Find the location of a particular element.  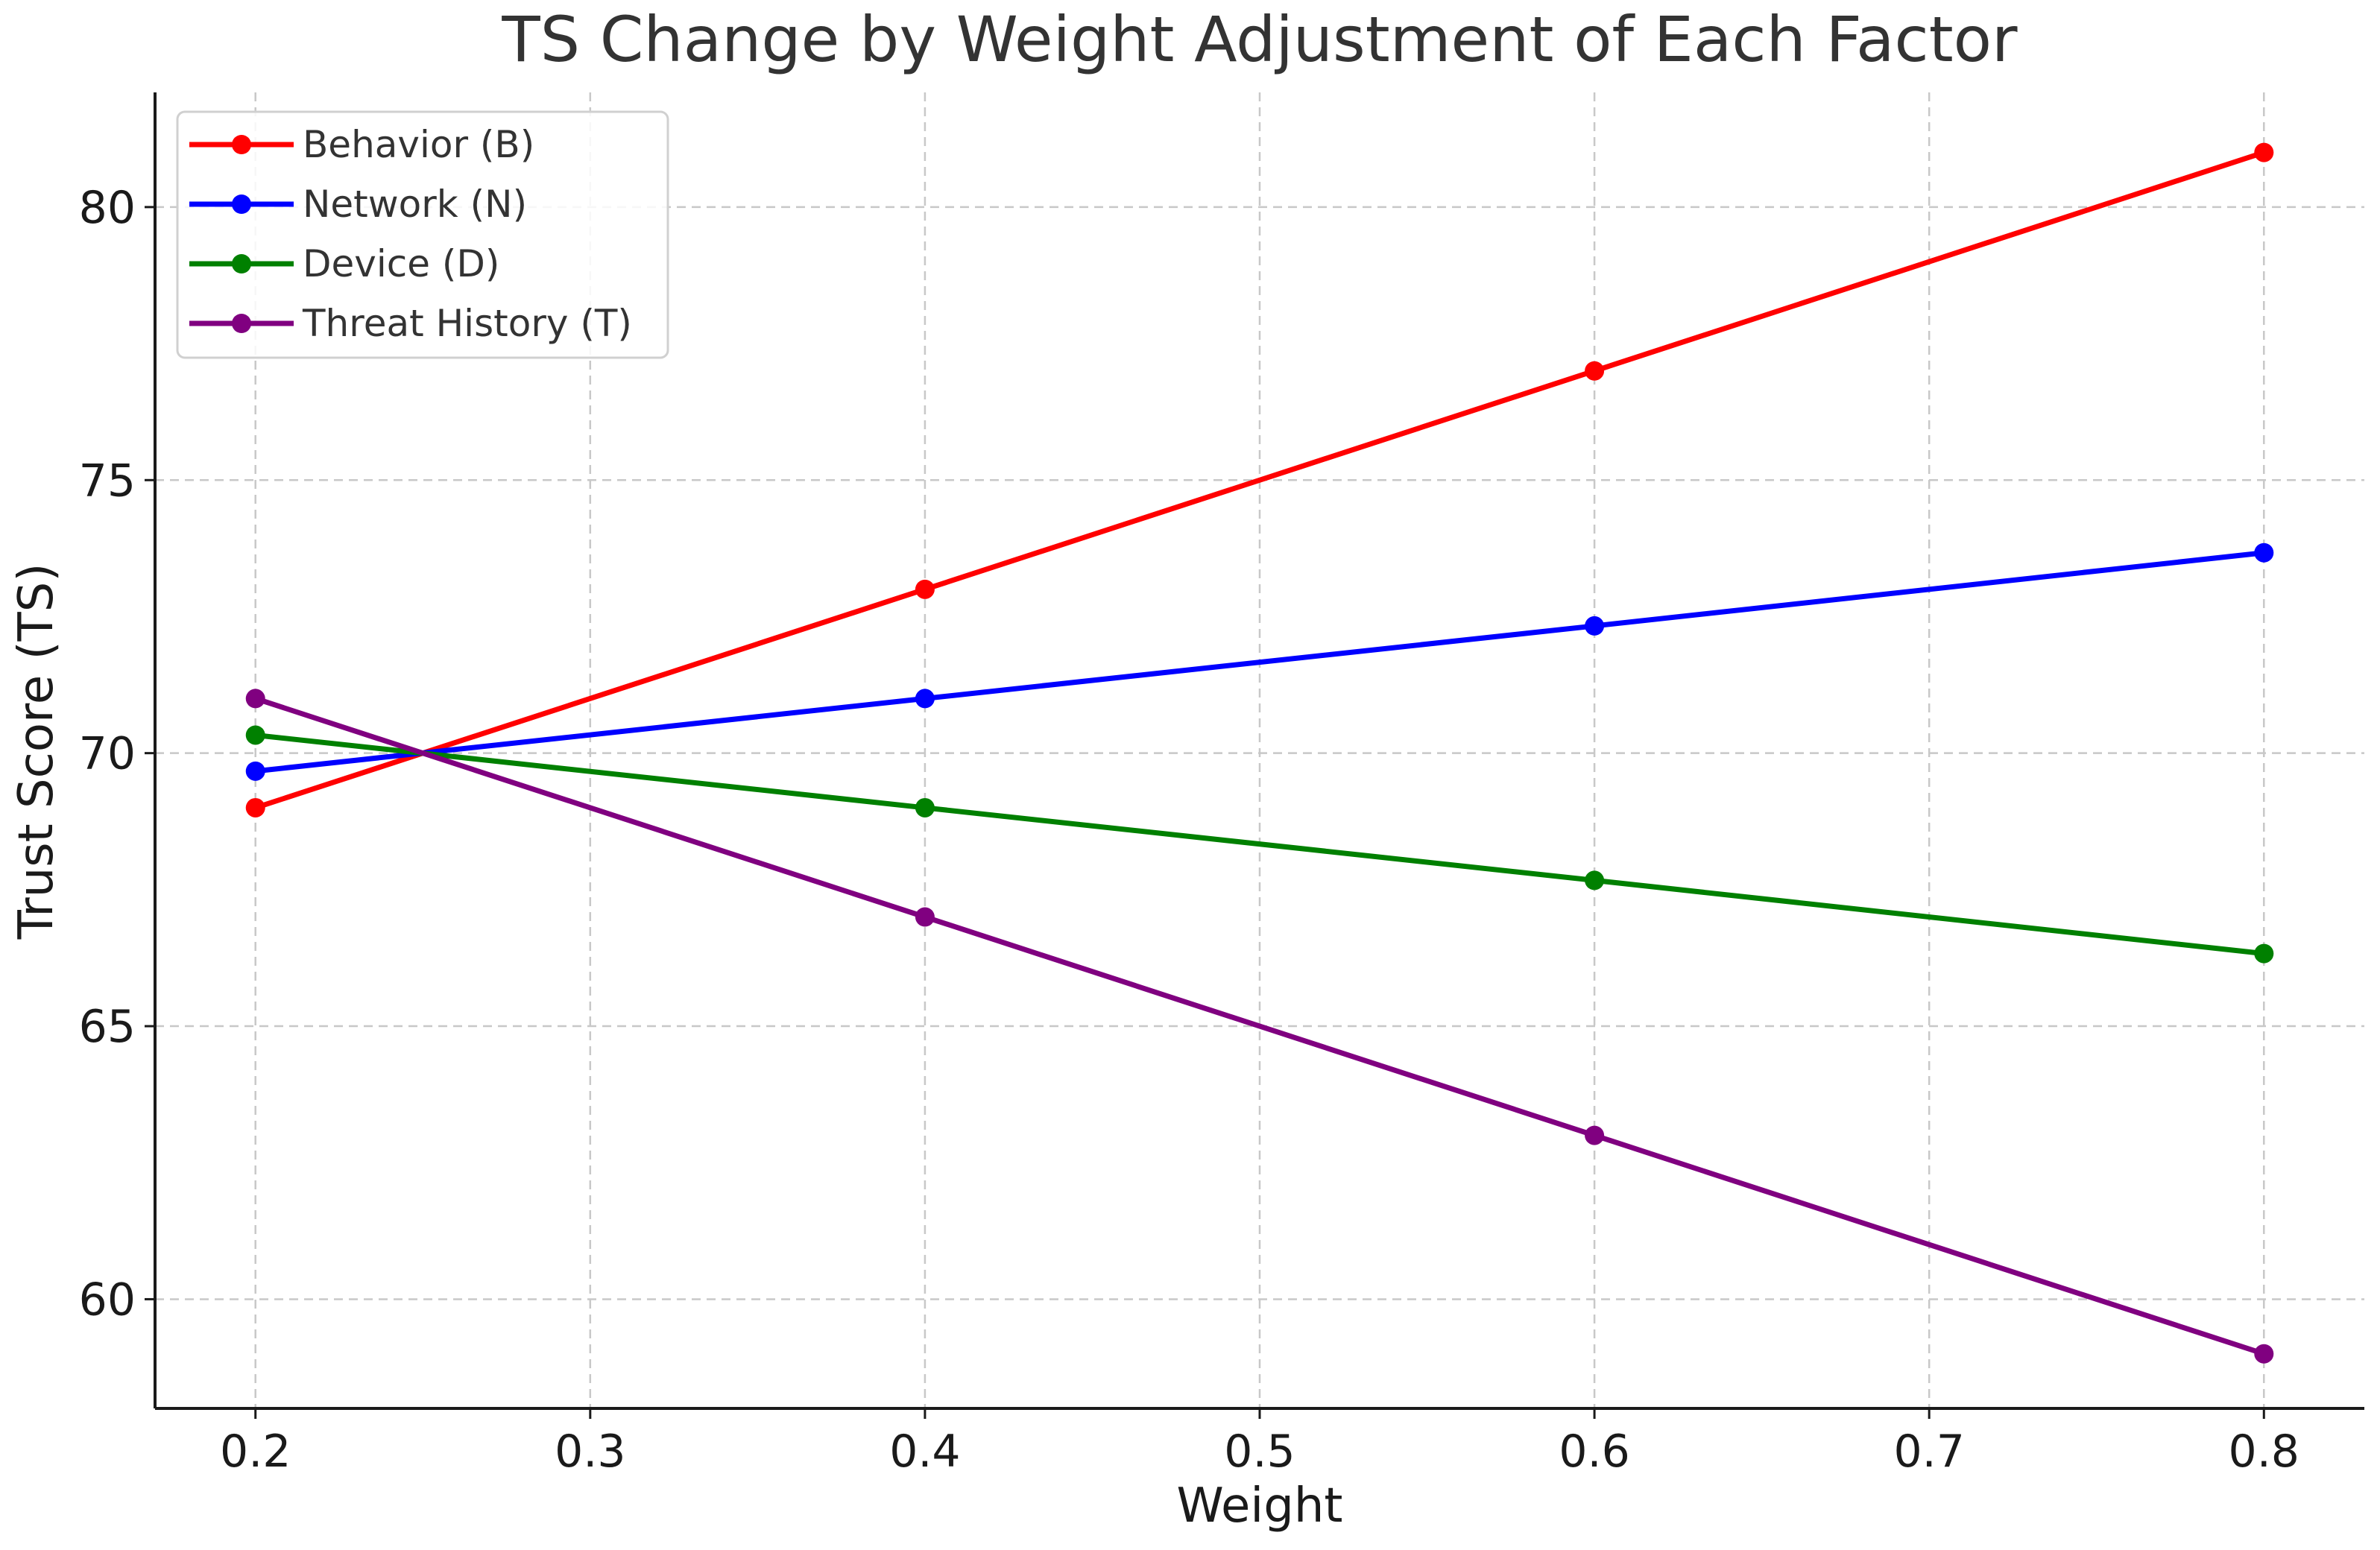

legend-item-behavior-b: Behavior (B) is located at coordinates (361, 145).